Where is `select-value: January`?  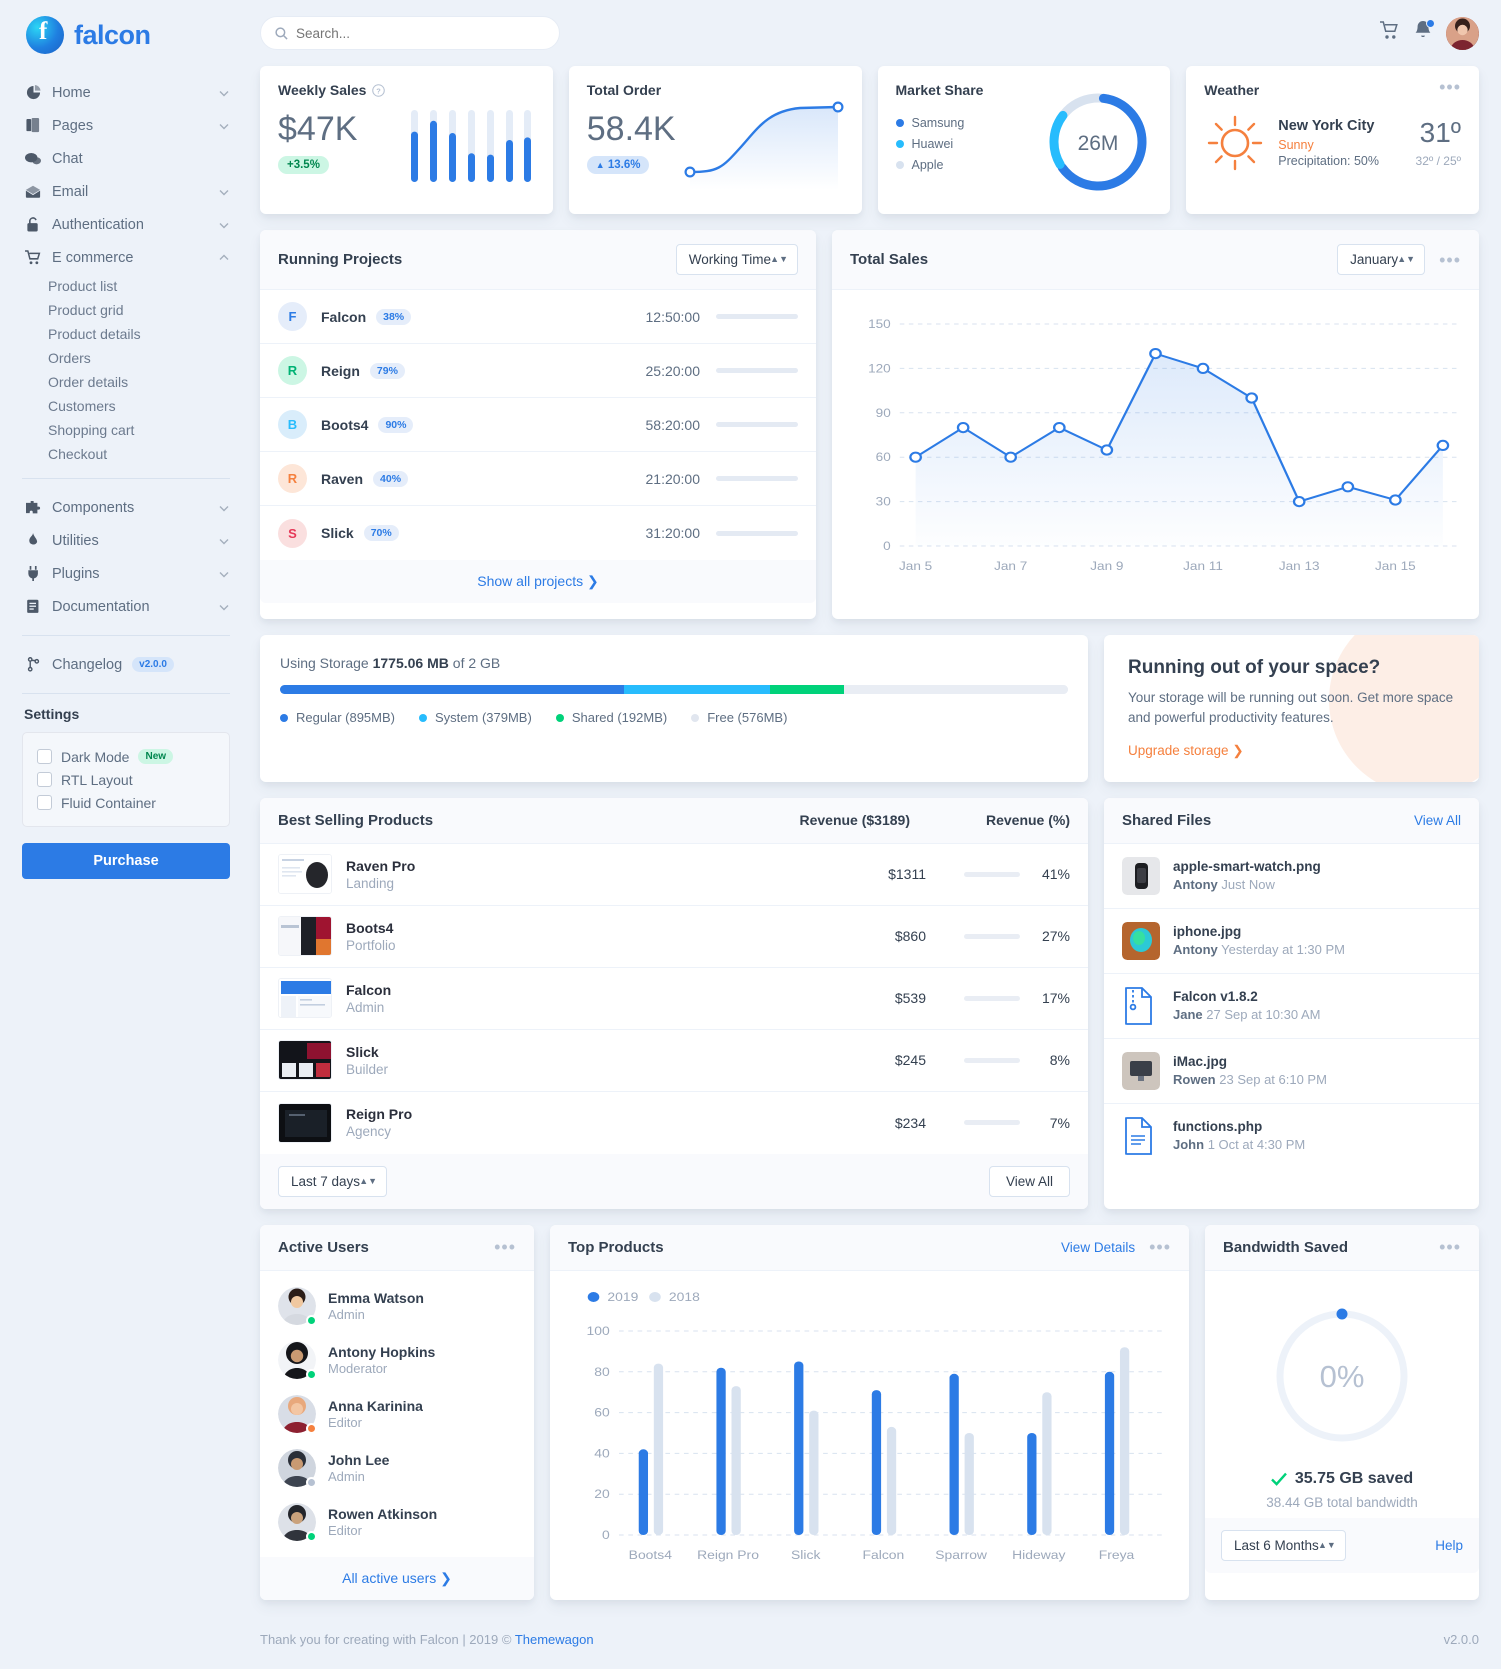
select-value: January is located at coordinates (1374, 259).